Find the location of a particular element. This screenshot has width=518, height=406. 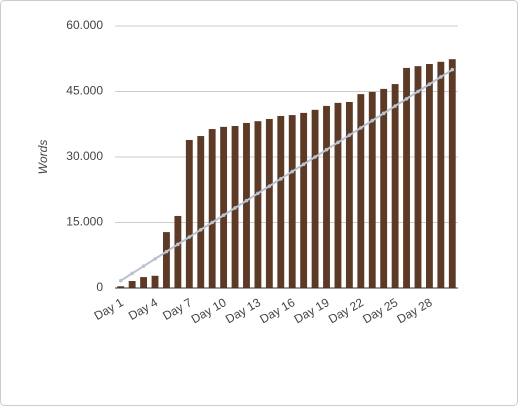

y-axis-label: Words is located at coordinates (43, 157).